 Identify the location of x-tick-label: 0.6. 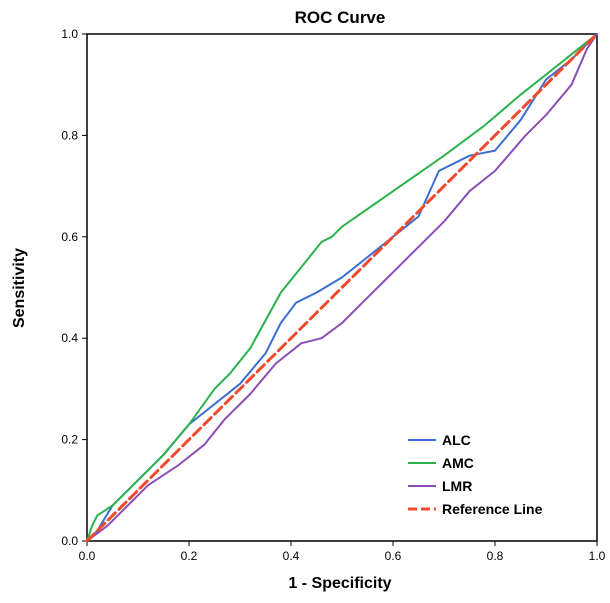
(393, 556).